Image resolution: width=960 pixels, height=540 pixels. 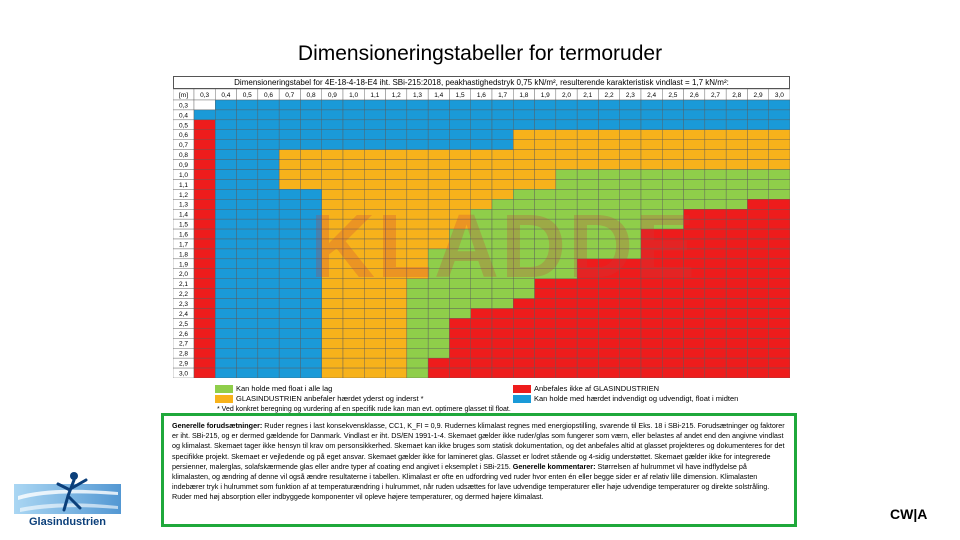 I want to click on row-label: 1,4, so click(x=183, y=215).